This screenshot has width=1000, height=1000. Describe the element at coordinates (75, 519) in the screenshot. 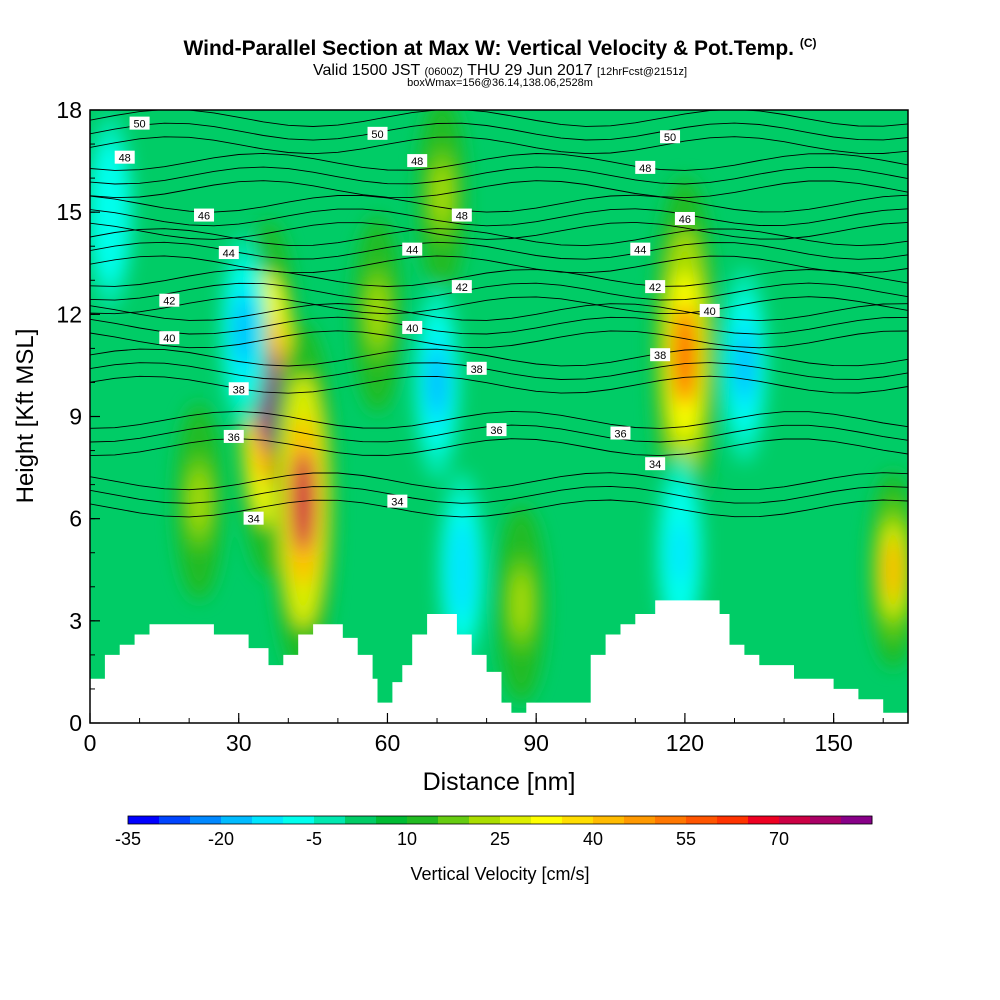

I see `y-tick-label: 6` at that location.